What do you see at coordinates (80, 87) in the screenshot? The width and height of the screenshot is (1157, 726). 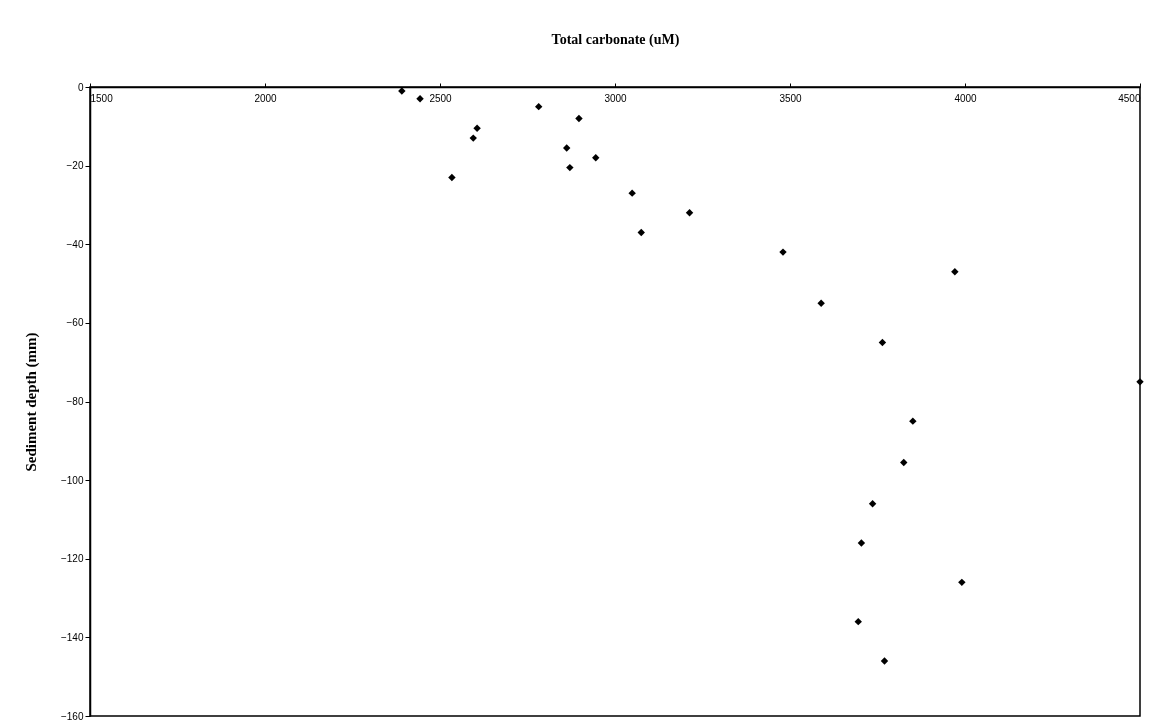 I see `y-tick-label: 0` at bounding box center [80, 87].